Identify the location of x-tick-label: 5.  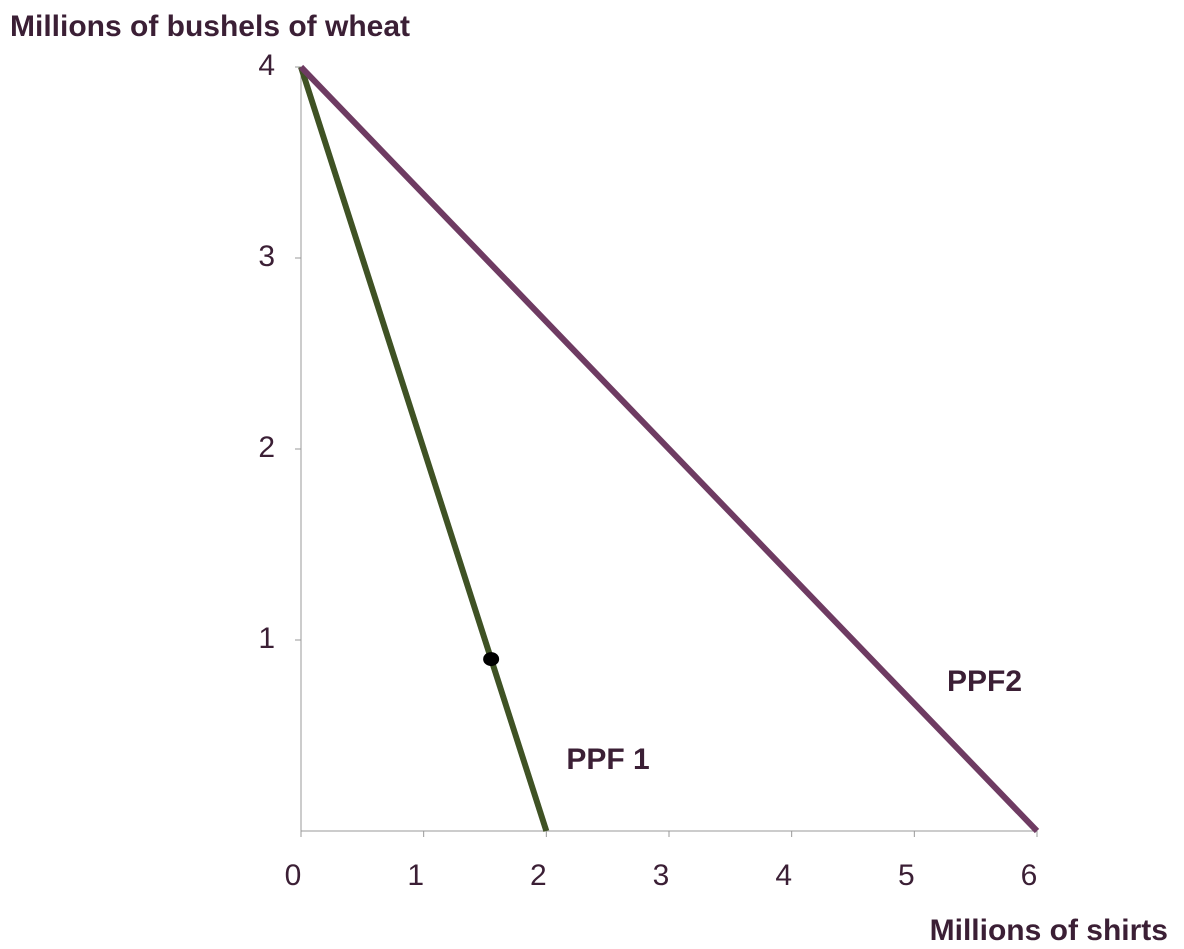
(906, 875).